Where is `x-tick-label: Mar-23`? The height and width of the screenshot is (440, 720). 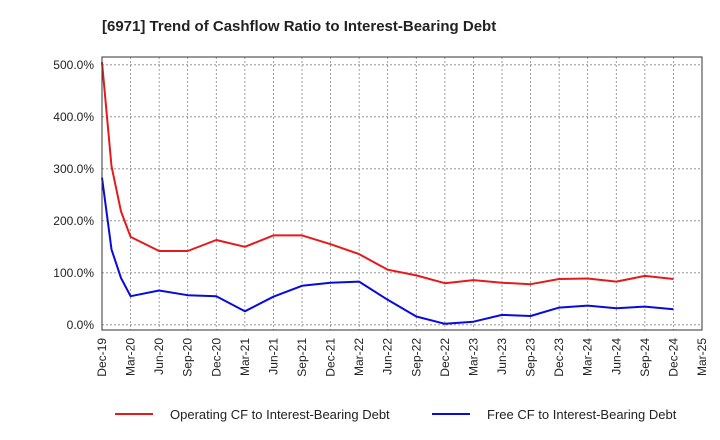
x-tick-label: Mar-23 is located at coordinates (473, 357).